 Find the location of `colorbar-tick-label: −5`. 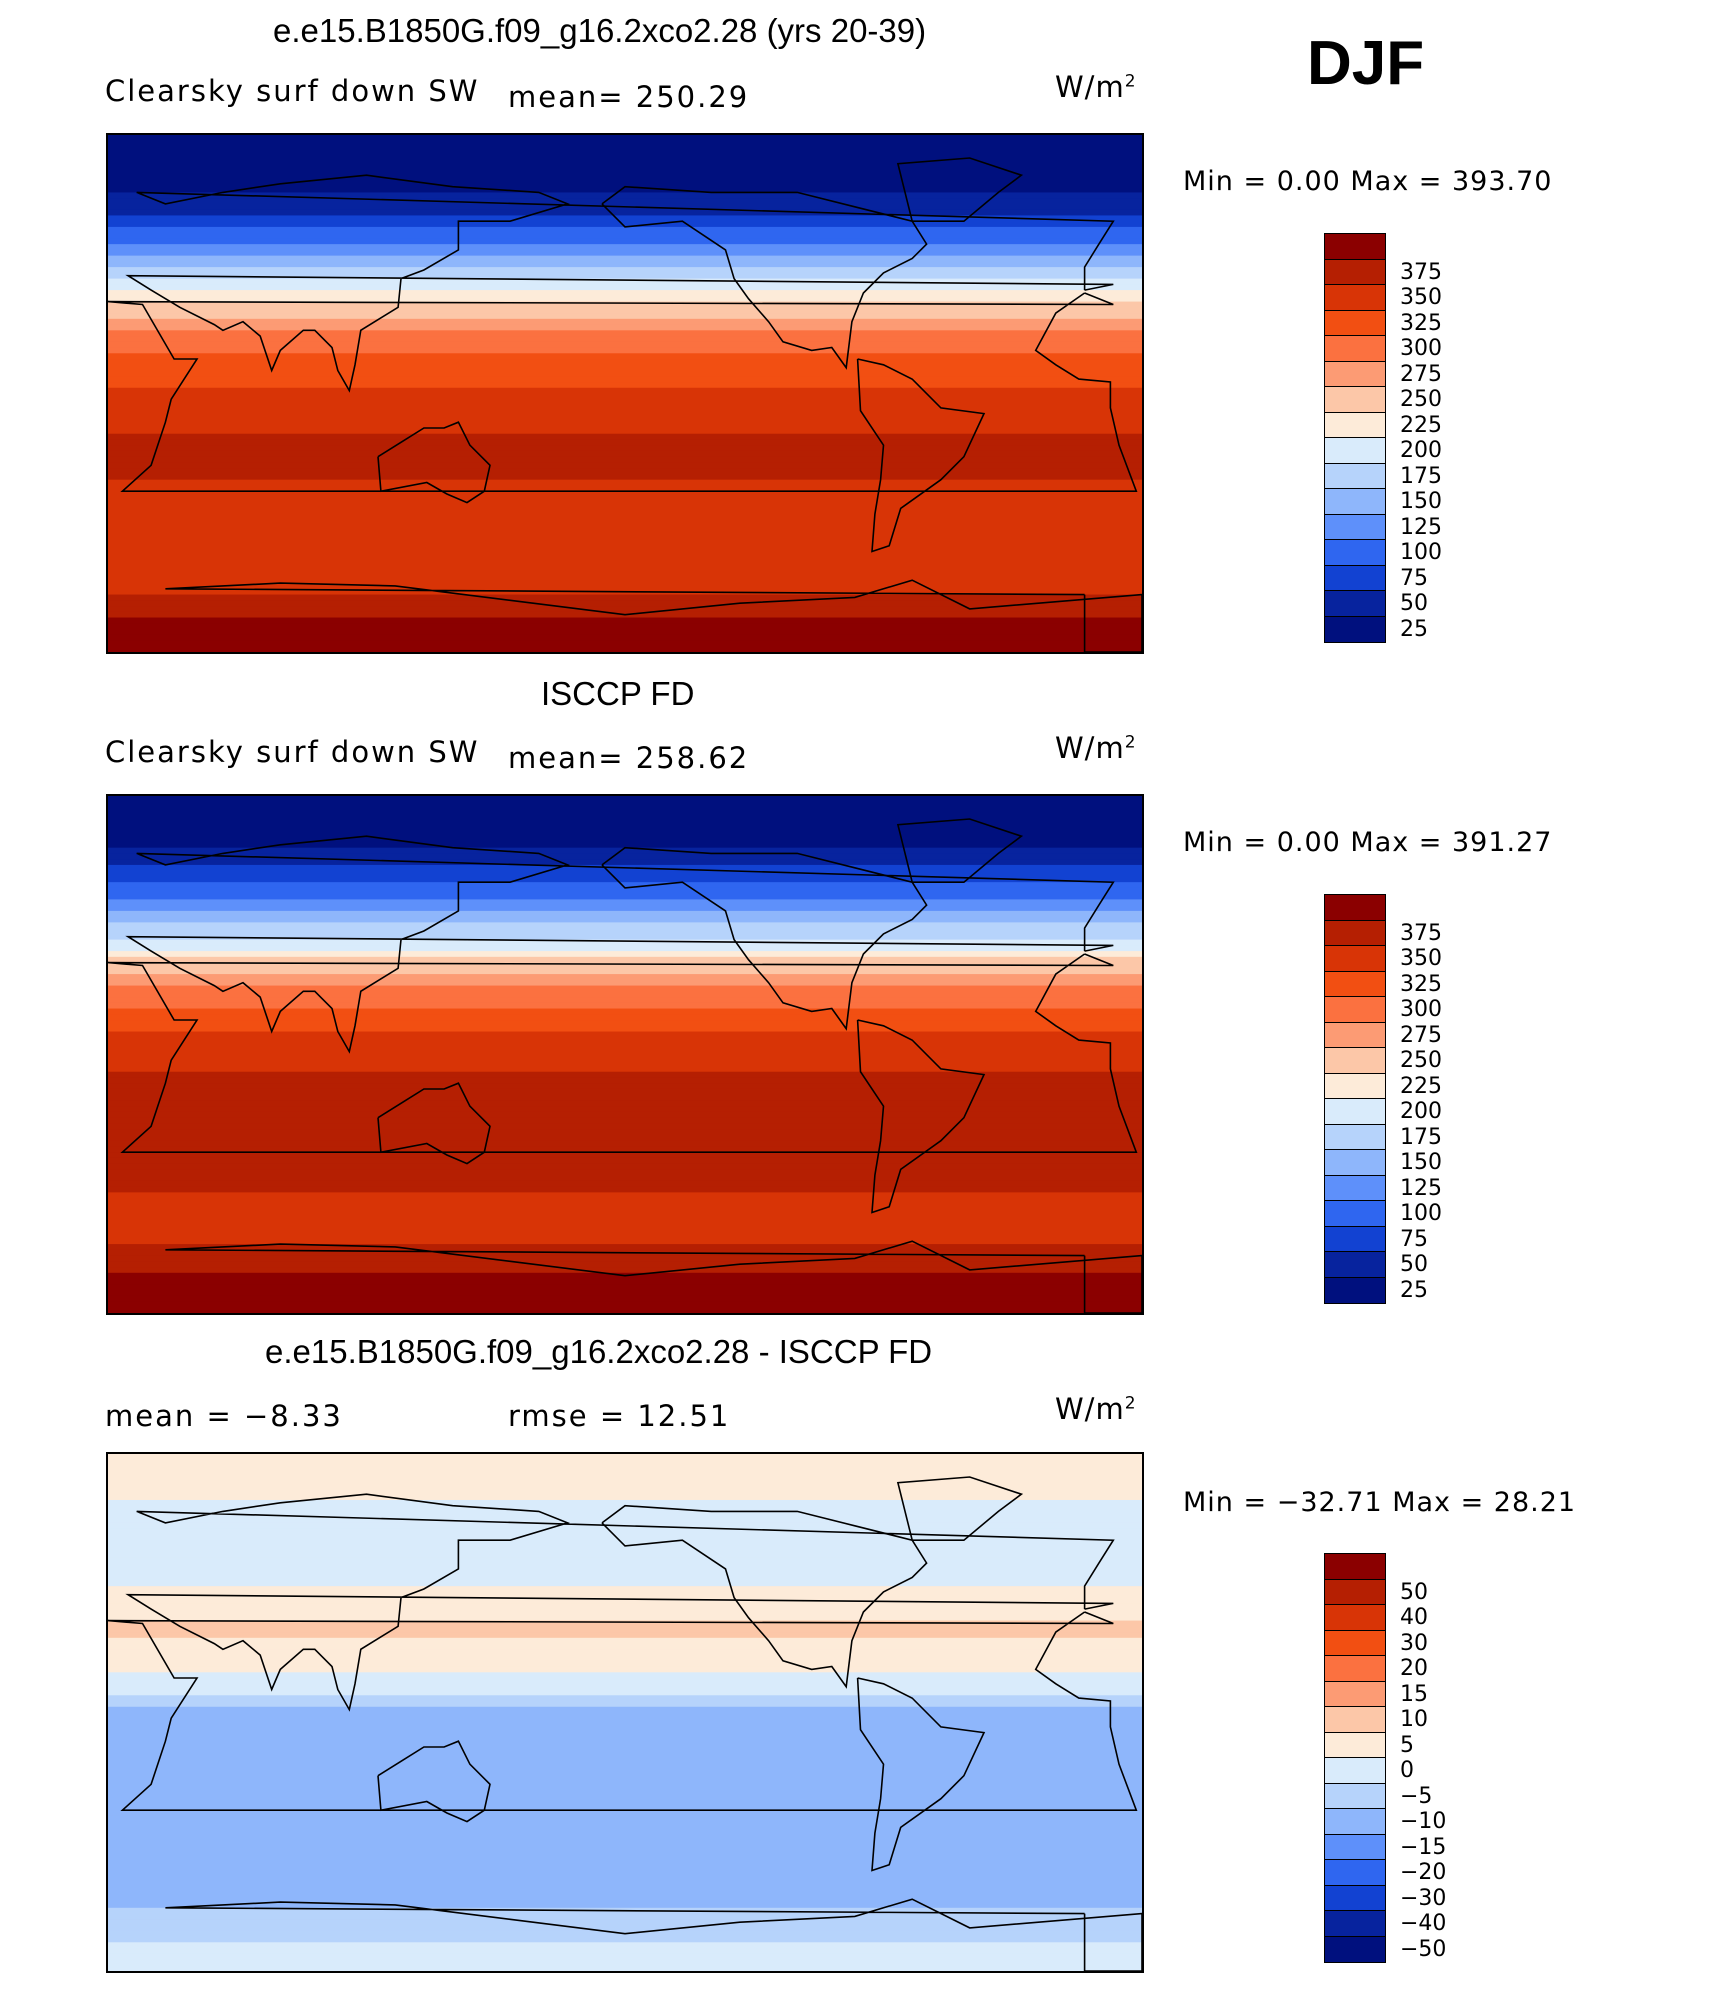

colorbar-tick-label: −5 is located at coordinates (1416, 1796).